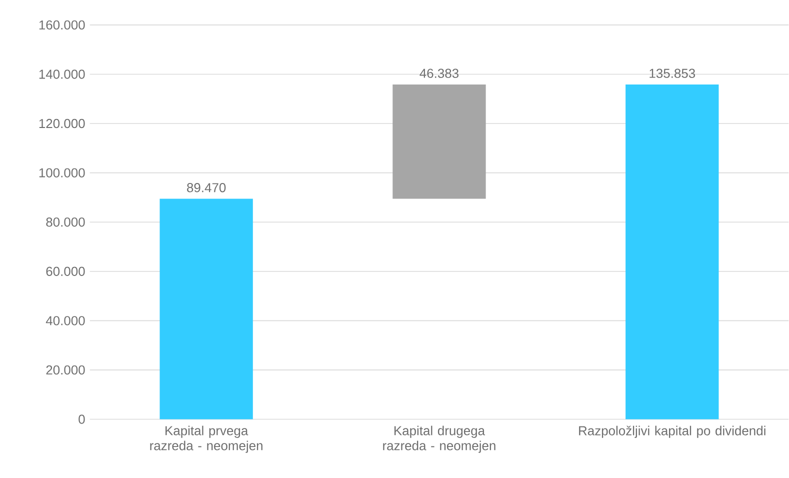  Describe the element at coordinates (65, 271) in the screenshot. I see `y-tick-label: 60.000` at that location.